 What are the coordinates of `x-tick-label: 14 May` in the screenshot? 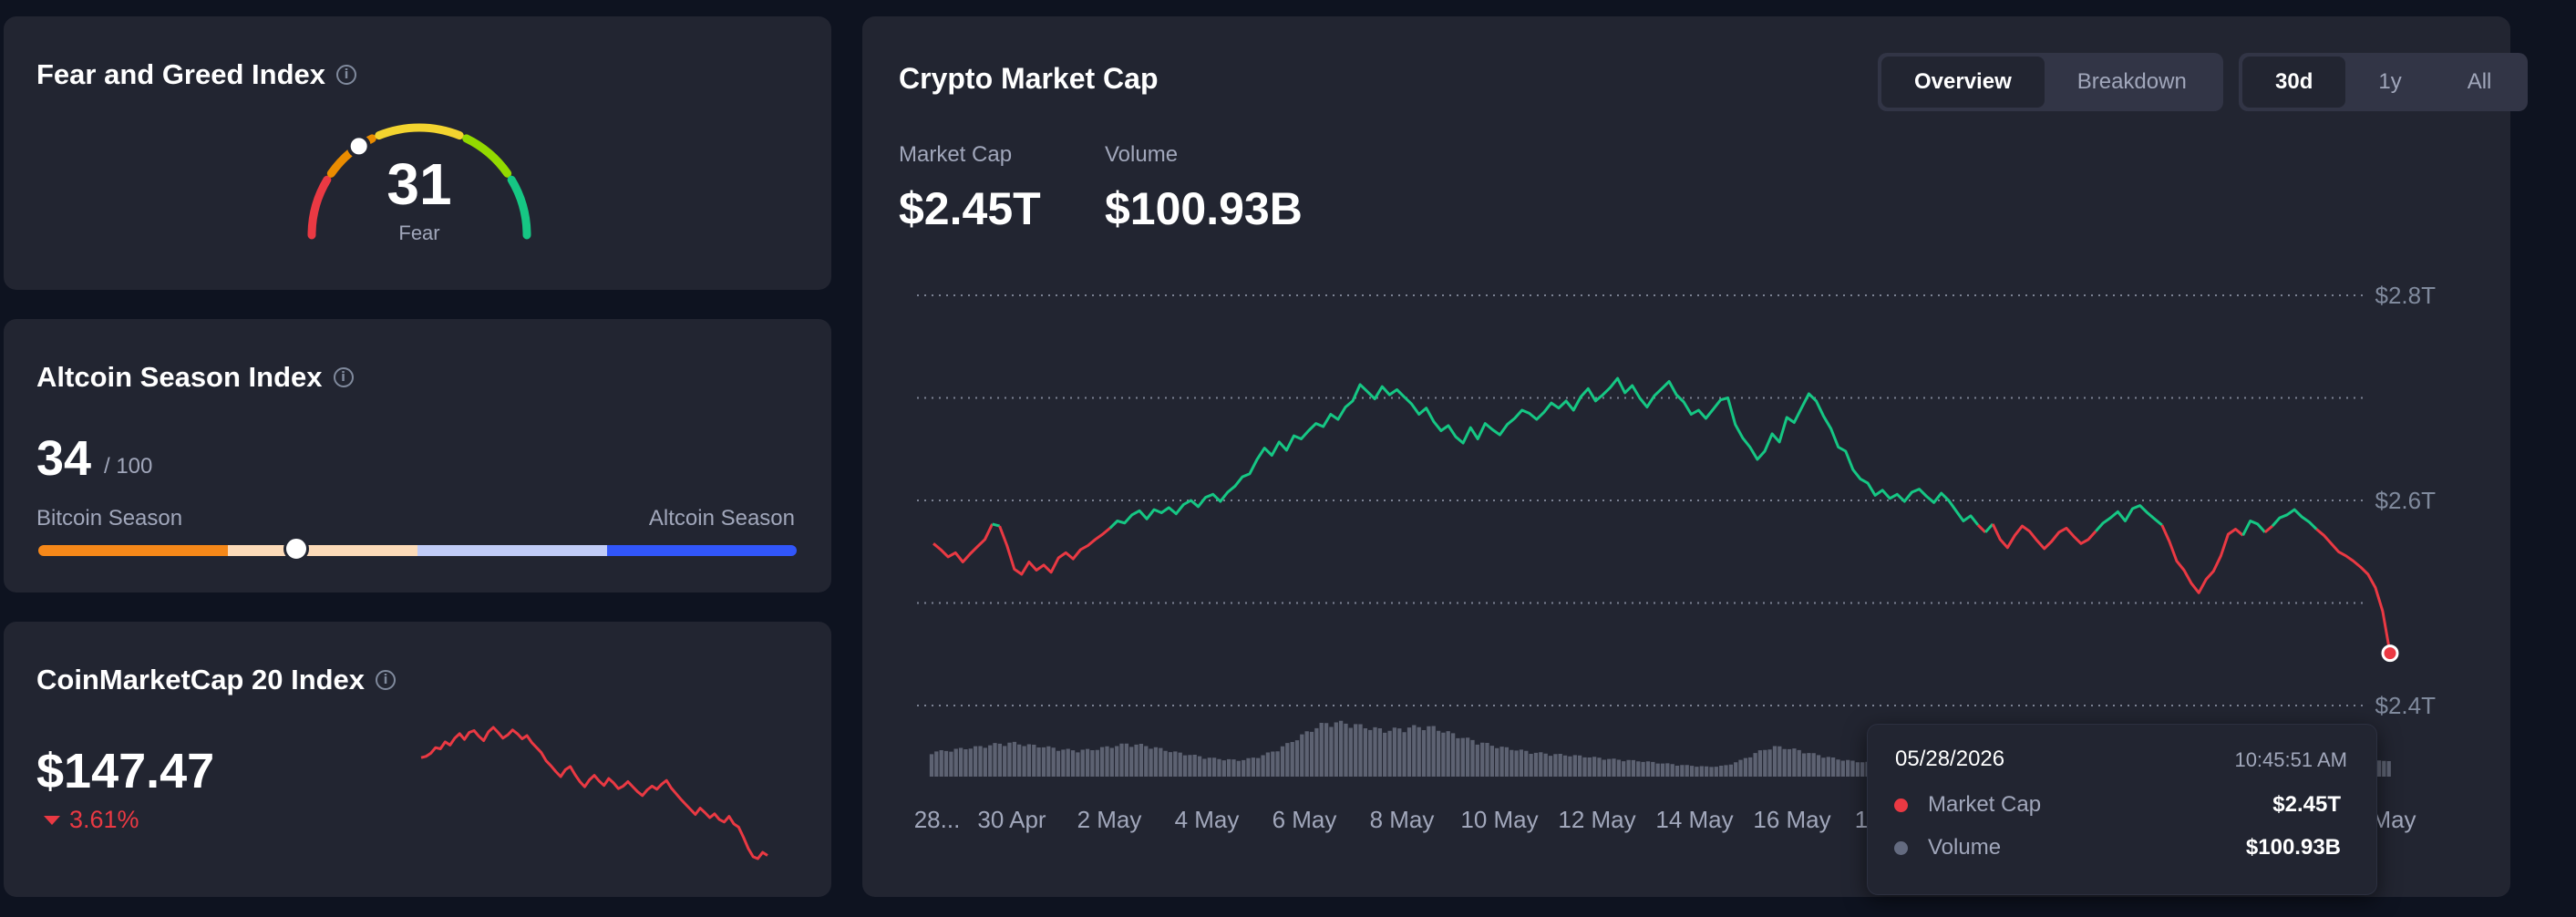 It's located at (1694, 820).